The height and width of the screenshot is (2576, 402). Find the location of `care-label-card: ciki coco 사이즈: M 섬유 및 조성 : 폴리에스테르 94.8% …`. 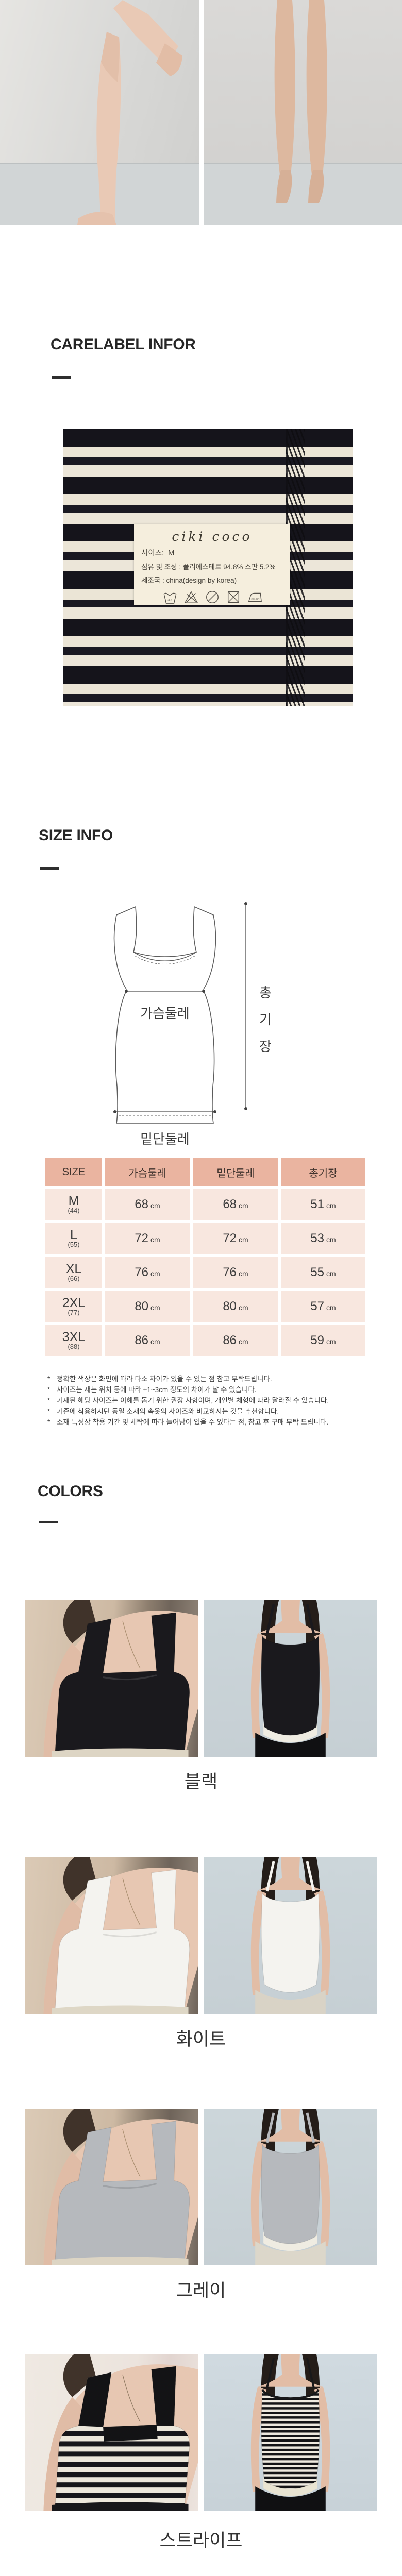

care-label-card: ciki coco 사이즈: M 섬유 및 조성 : 폴리에스테르 94.8% … is located at coordinates (212, 564).